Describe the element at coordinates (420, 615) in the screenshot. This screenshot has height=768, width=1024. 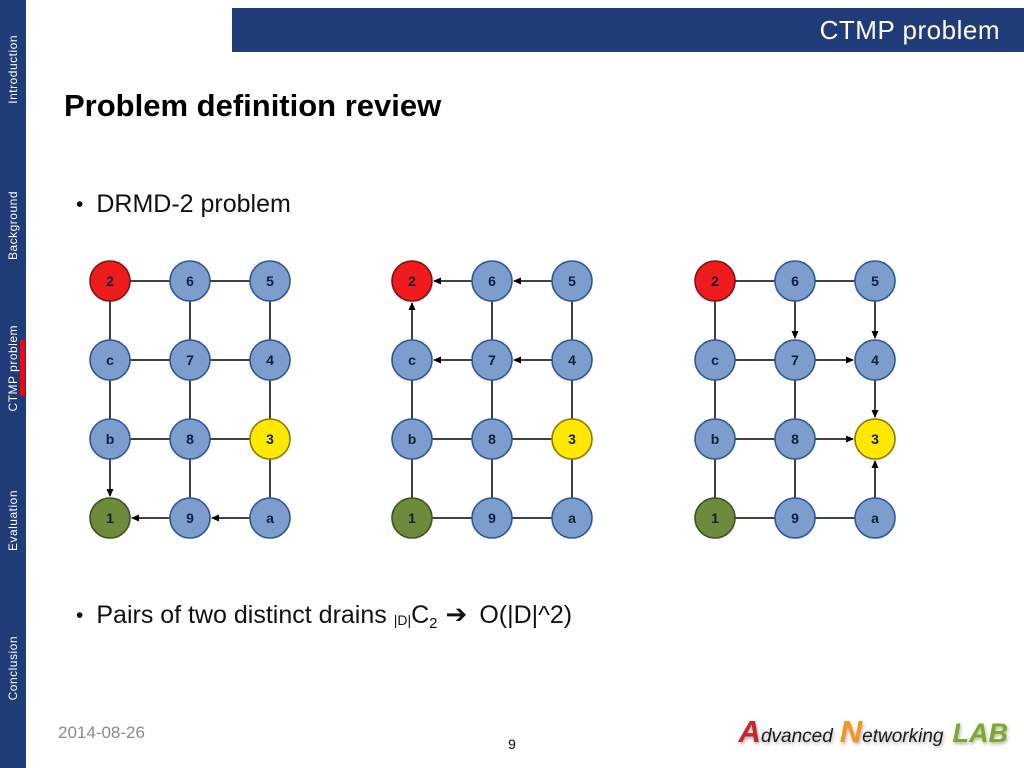
I see `combination-C: C` at that location.